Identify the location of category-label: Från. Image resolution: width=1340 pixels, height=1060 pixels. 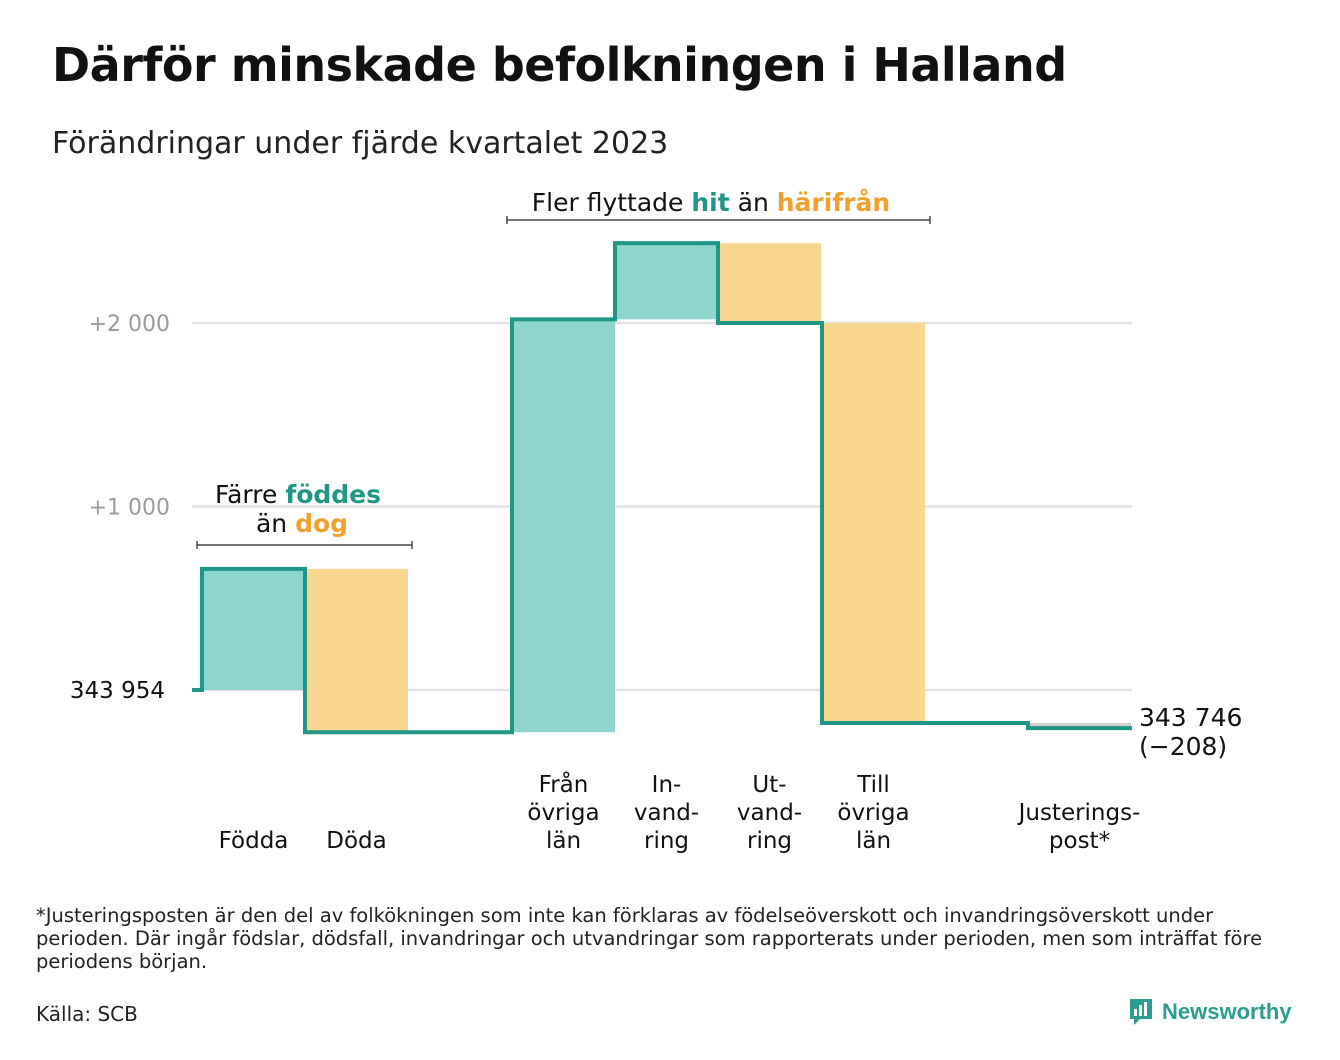
(564, 784).